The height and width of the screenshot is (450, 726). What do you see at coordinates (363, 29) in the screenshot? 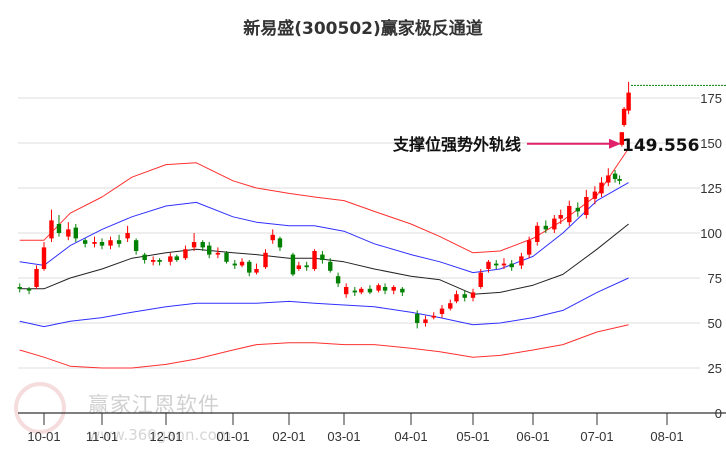
I see `chart-title: 新易盛(300502)赢家极反通道` at bounding box center [363, 29].